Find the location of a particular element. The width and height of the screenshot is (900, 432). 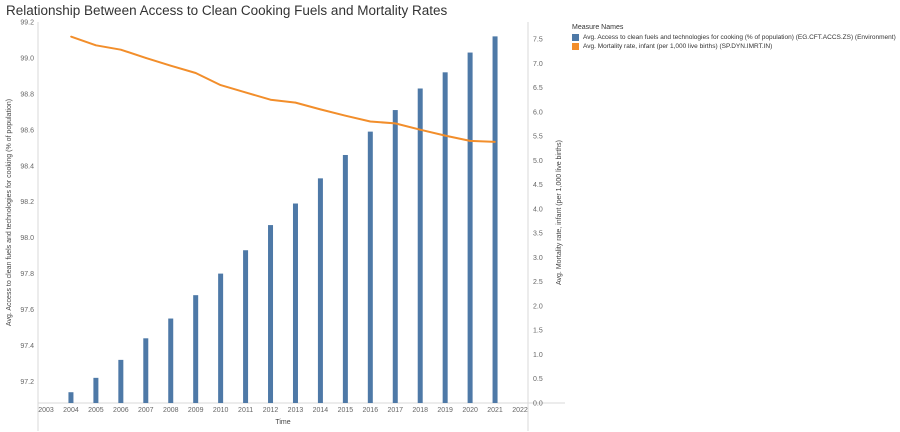

x-tick-2009: 2009 is located at coordinates (196, 410).